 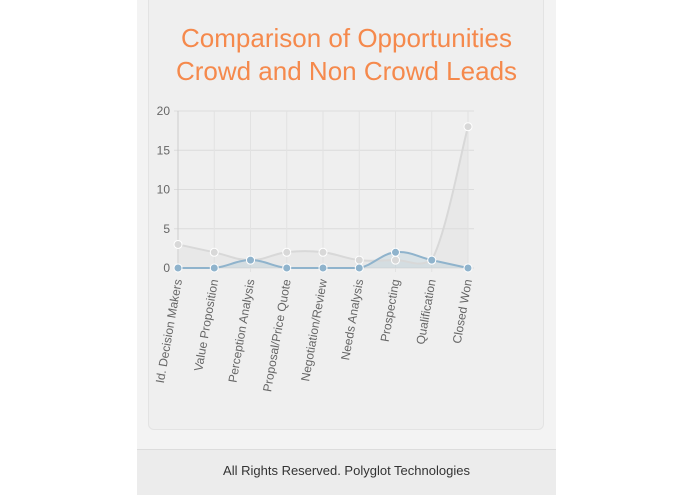 I want to click on chart-grid, so click(x=324, y=191).